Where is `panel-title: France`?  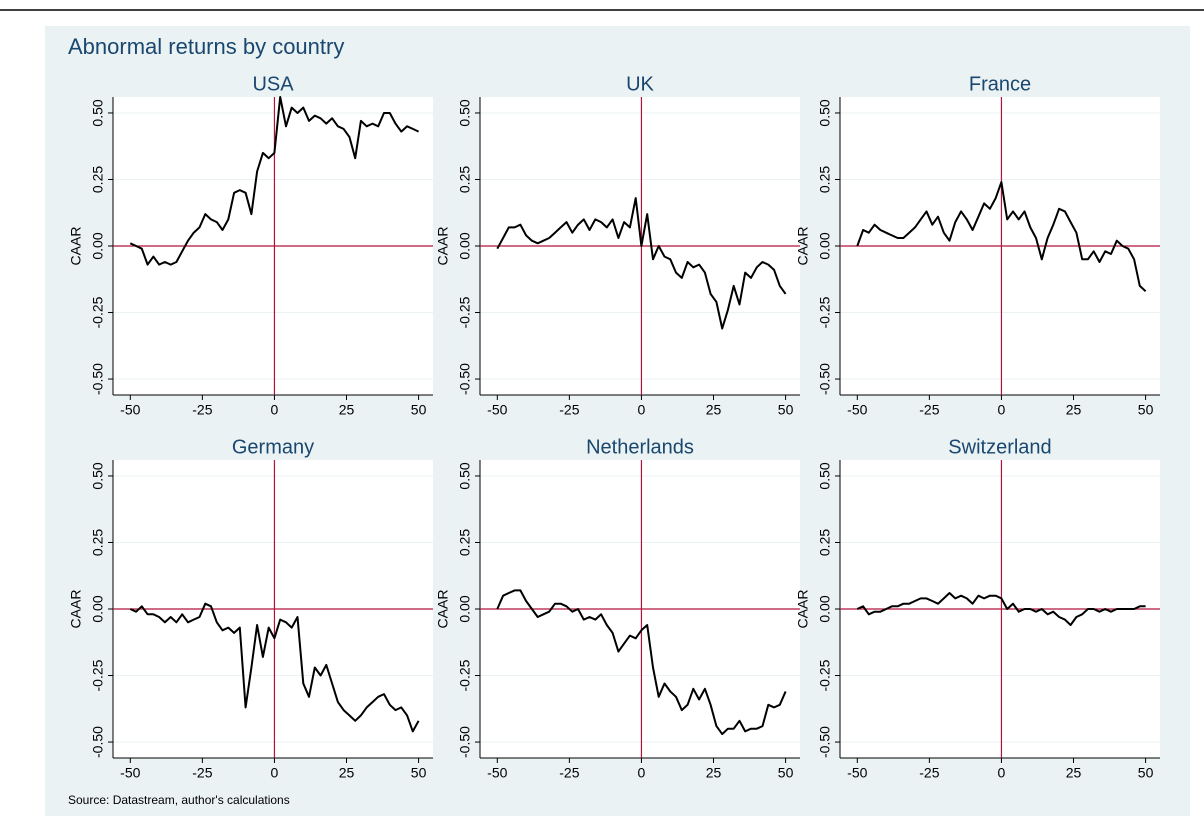
panel-title: France is located at coordinates (1000, 84).